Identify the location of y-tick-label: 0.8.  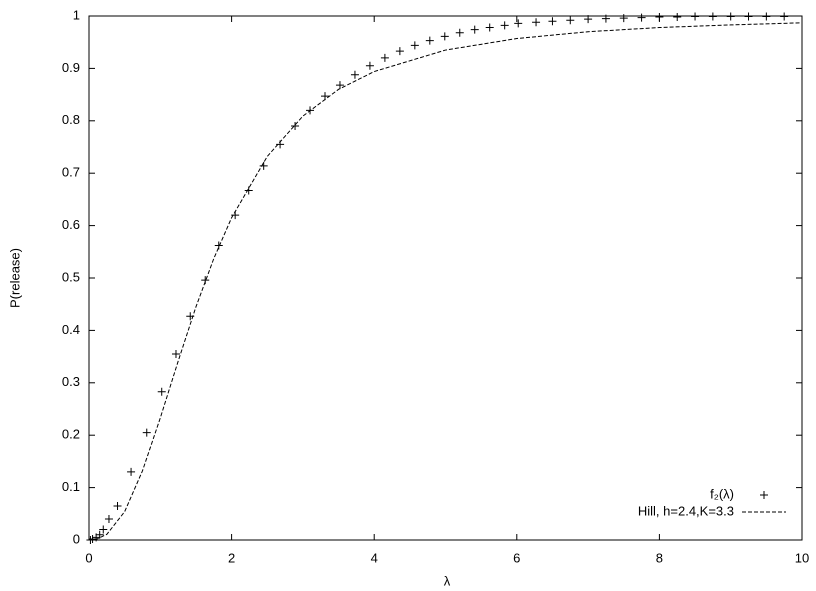
(71, 119).